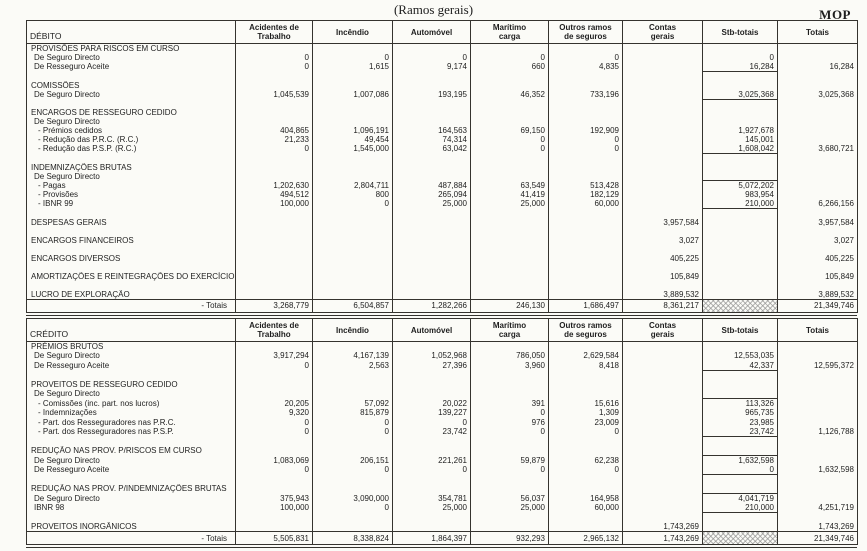 This screenshot has height=551, width=867. What do you see at coordinates (131, 432) in the screenshot?
I see `row-label: - Part. dos Resseguradores nas P.S.P.` at bounding box center [131, 432].